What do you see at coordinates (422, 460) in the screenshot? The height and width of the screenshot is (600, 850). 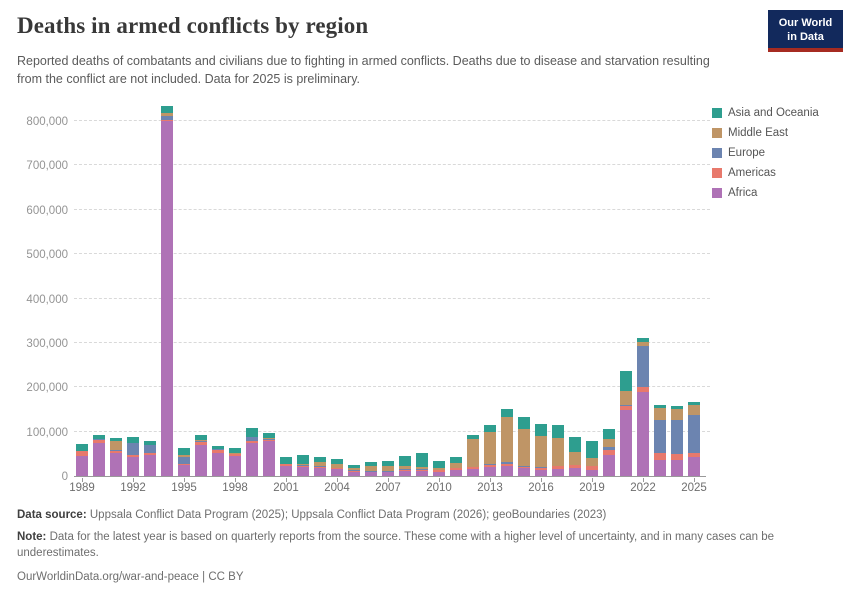 I see `bar-2009-asia-and-oceania` at bounding box center [422, 460].